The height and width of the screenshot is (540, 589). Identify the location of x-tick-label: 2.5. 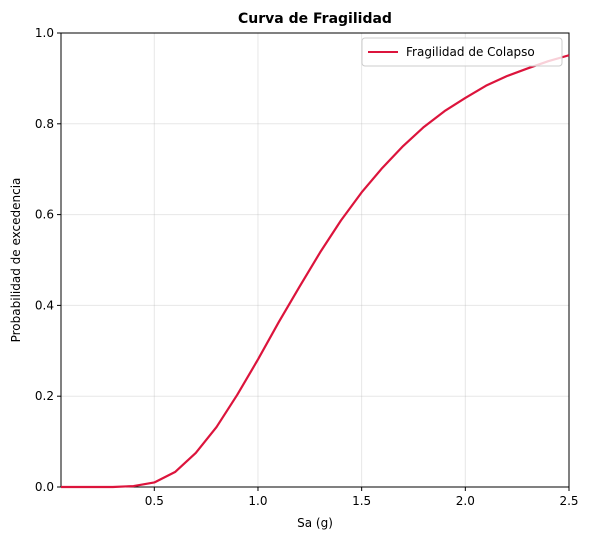
(568, 501).